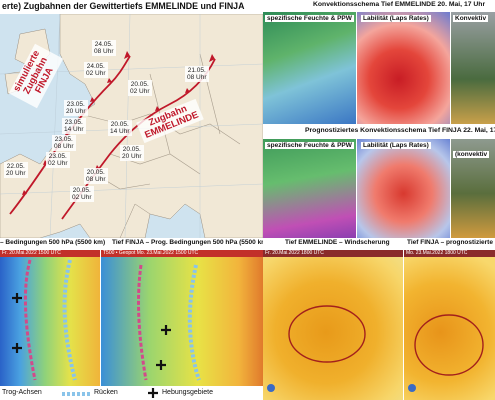 The height and width of the screenshot is (400, 495). What do you see at coordinates (58, 160) in the screenshot?
I see `track-time-label: 23.05. 02 Uhr` at bounding box center [58, 160].